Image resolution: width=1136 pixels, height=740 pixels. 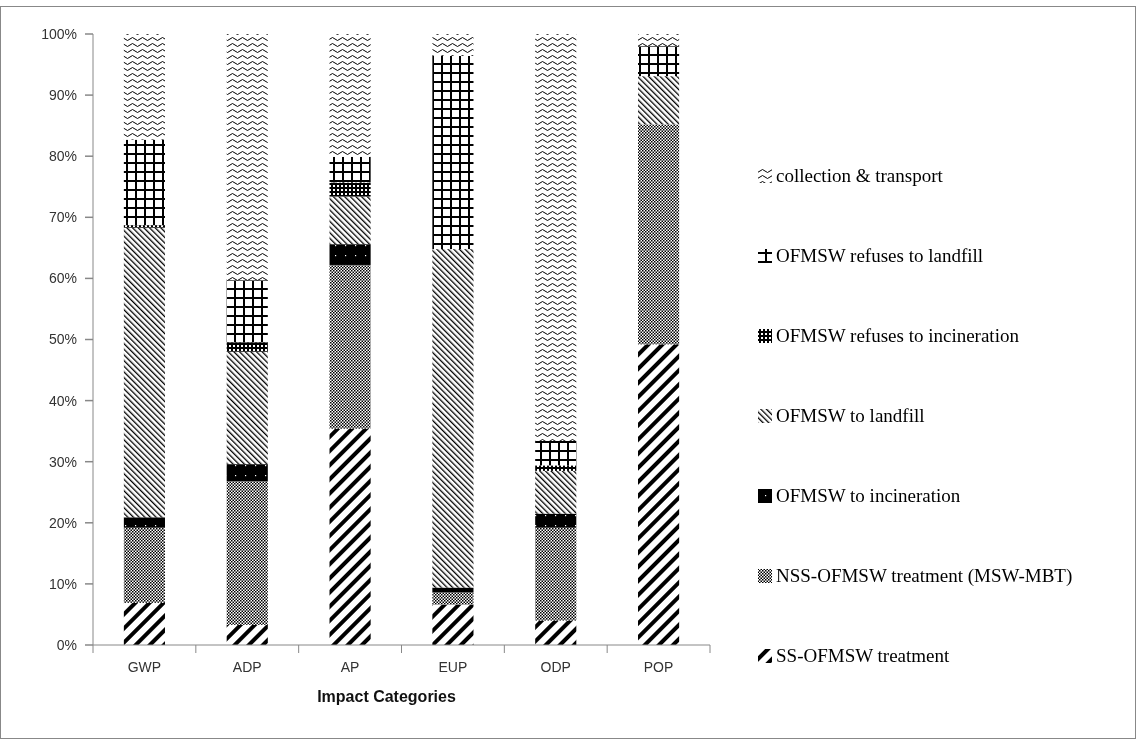 I want to click on y-tick-label: 10%, so click(x=62, y=583).